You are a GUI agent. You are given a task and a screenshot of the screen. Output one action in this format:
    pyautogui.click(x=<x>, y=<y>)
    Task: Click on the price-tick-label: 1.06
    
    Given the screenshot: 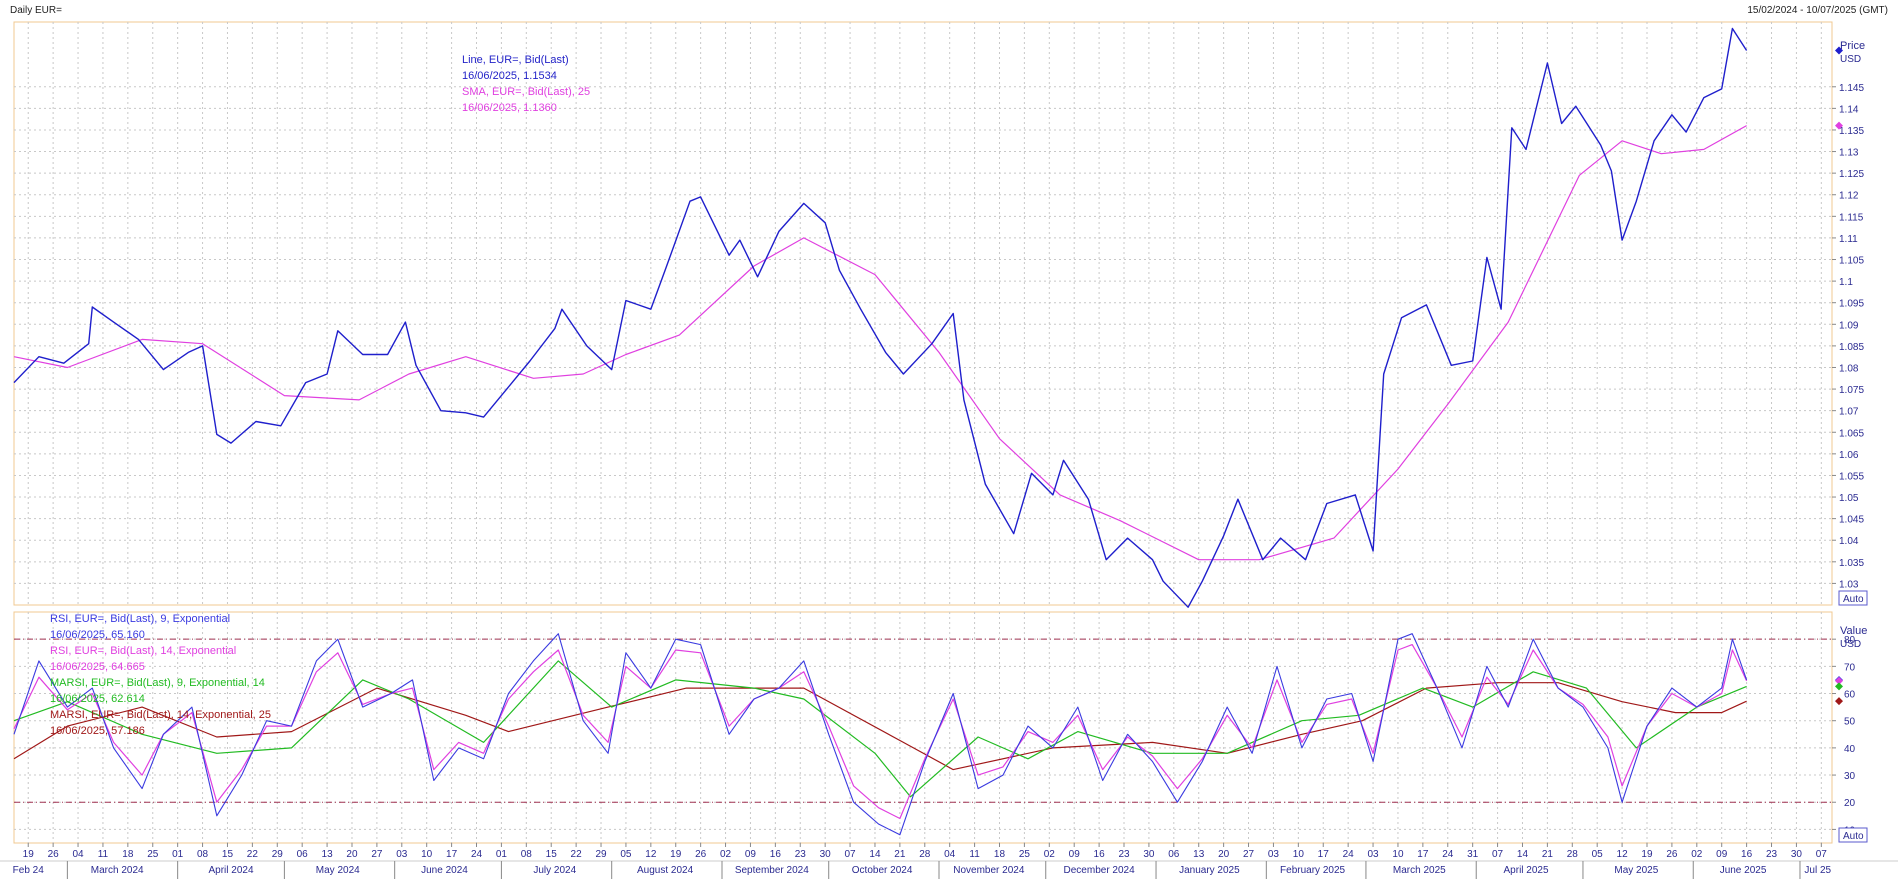 What is the action you would take?
    pyautogui.click(x=1849, y=455)
    